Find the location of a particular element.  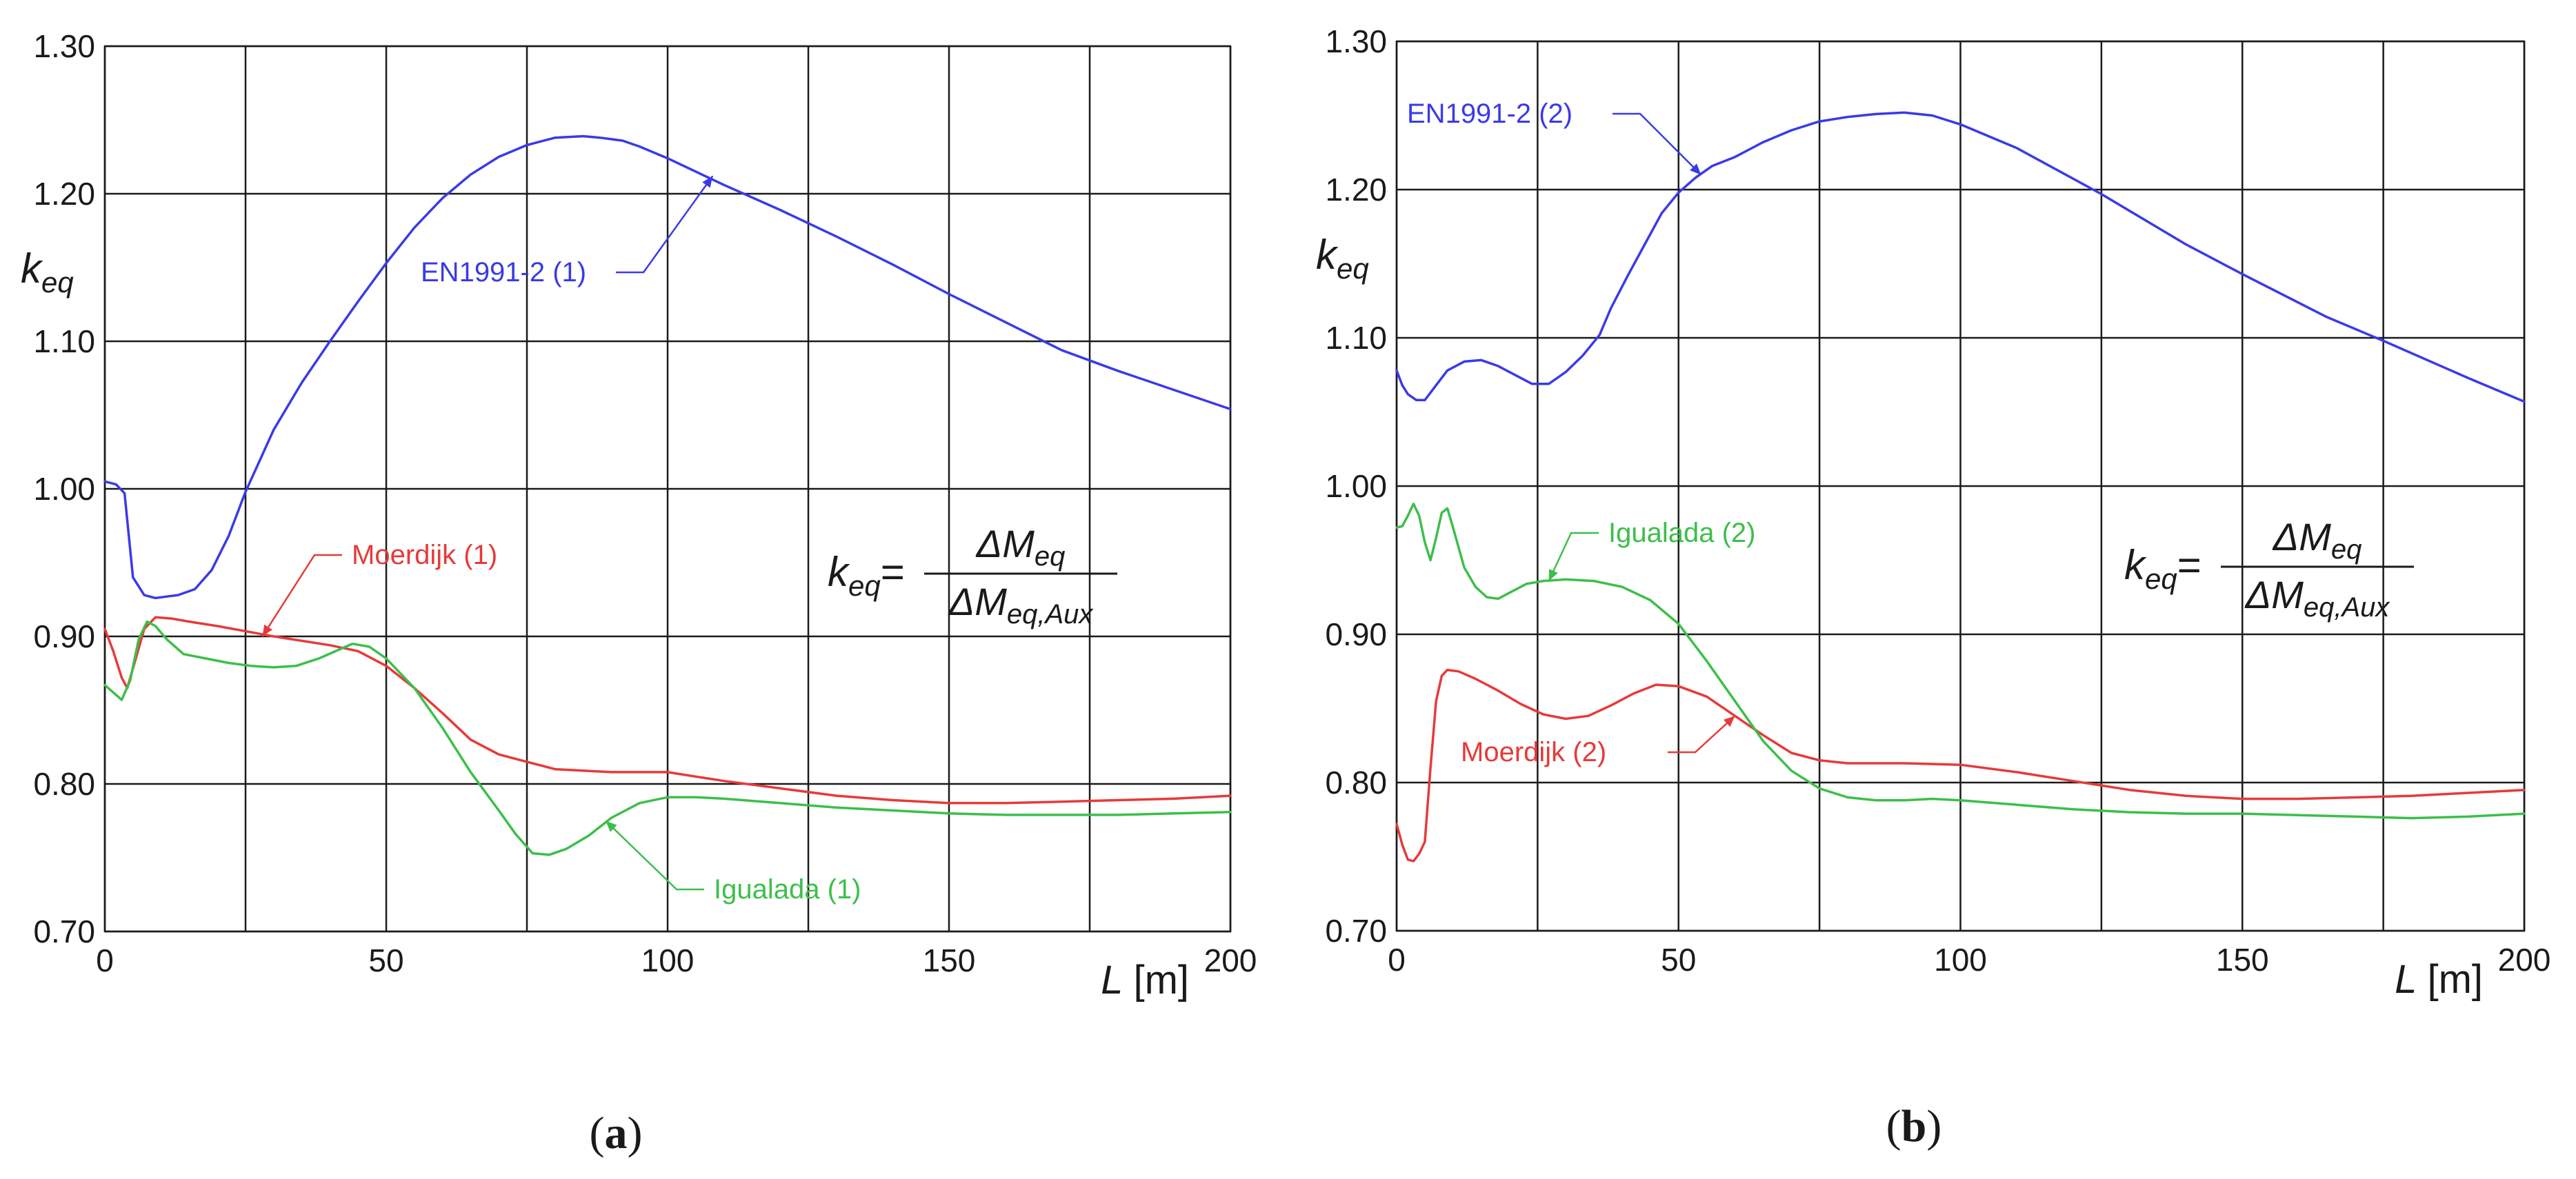

series-annotation: Moerdijk (2) is located at coordinates (1599, 741).